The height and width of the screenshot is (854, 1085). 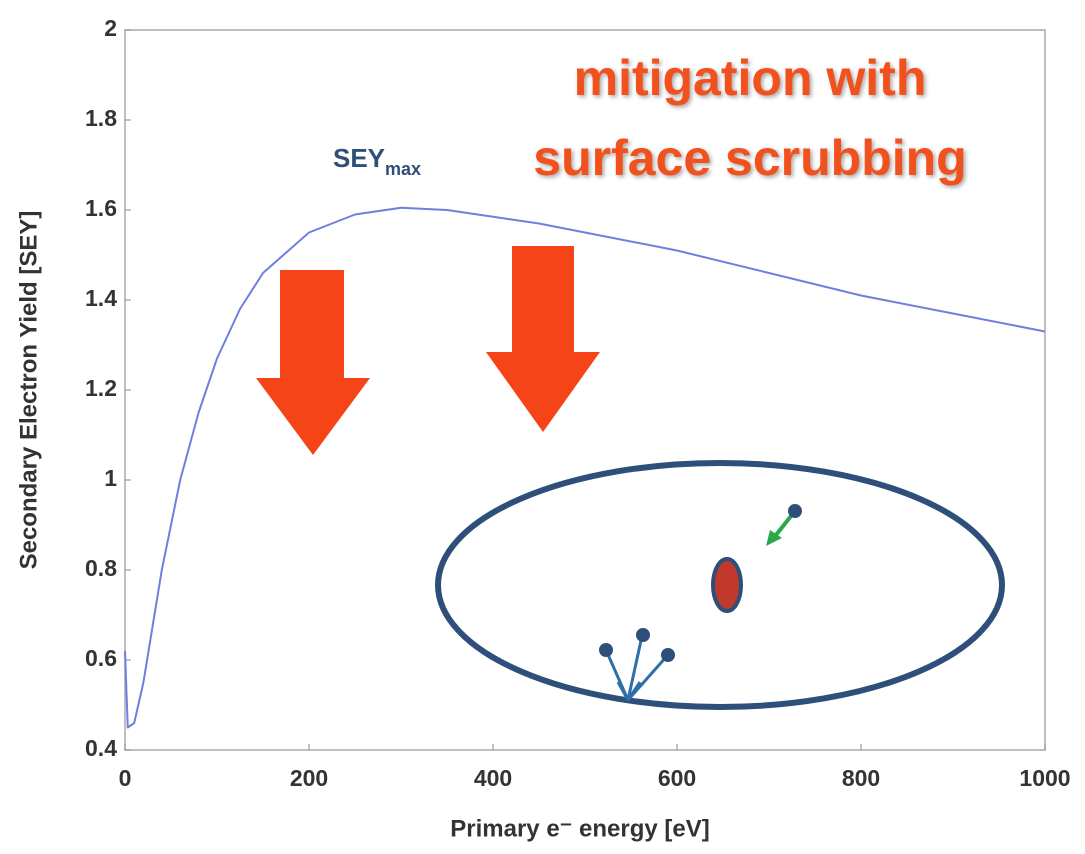 What do you see at coordinates (101, 298) in the screenshot?
I see `y-tick-label: 1.4` at bounding box center [101, 298].